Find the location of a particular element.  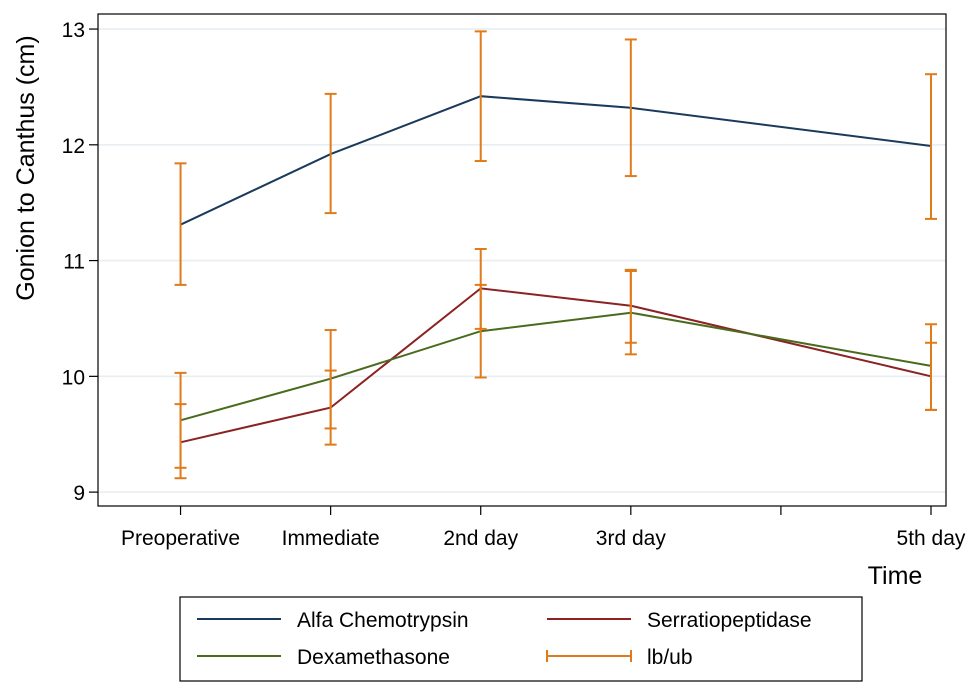

y-axis-label: Gonion to Canthus (cm) is located at coordinates (26, 167).